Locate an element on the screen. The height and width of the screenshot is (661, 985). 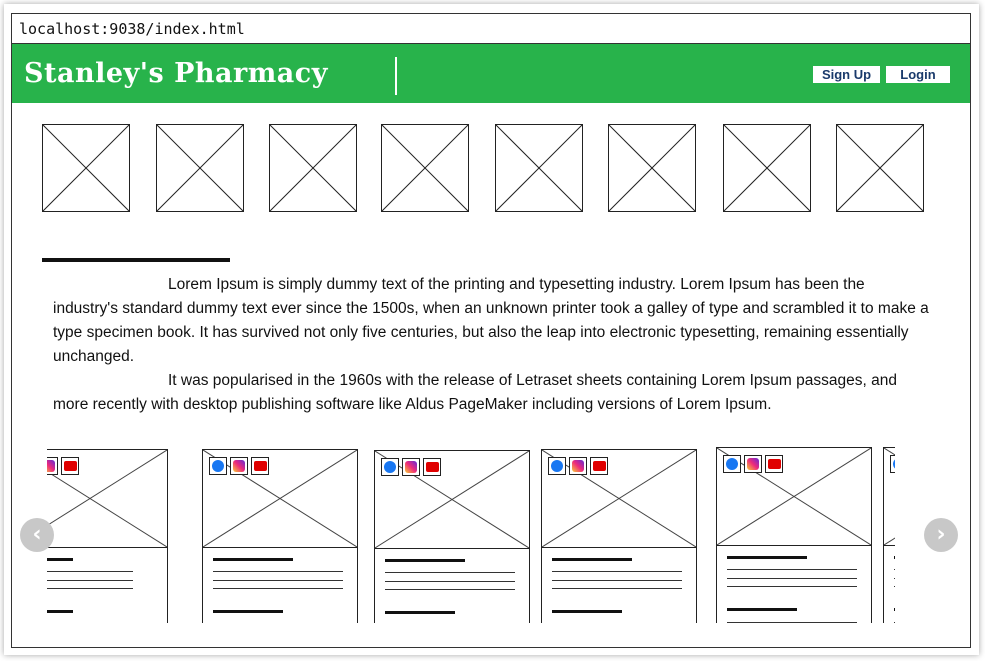
chevron-right-icon: › is located at coordinates (941, 535).